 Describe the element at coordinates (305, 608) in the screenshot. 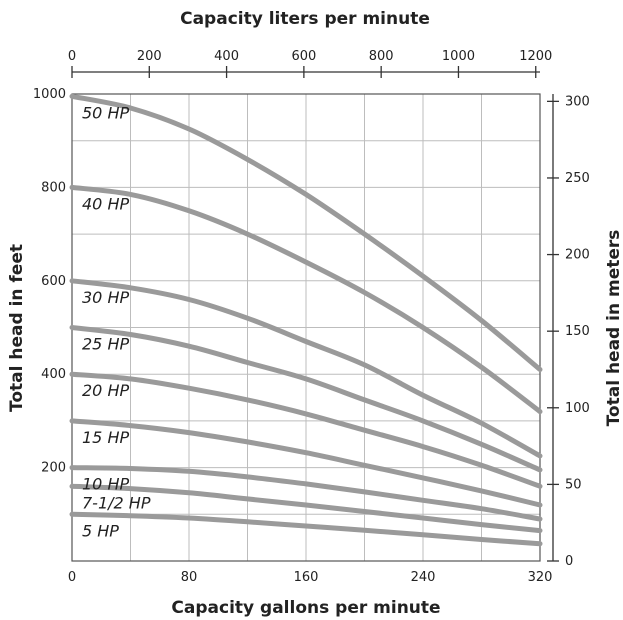

I see `x-axis-title: Capacity gallons per minute` at that location.